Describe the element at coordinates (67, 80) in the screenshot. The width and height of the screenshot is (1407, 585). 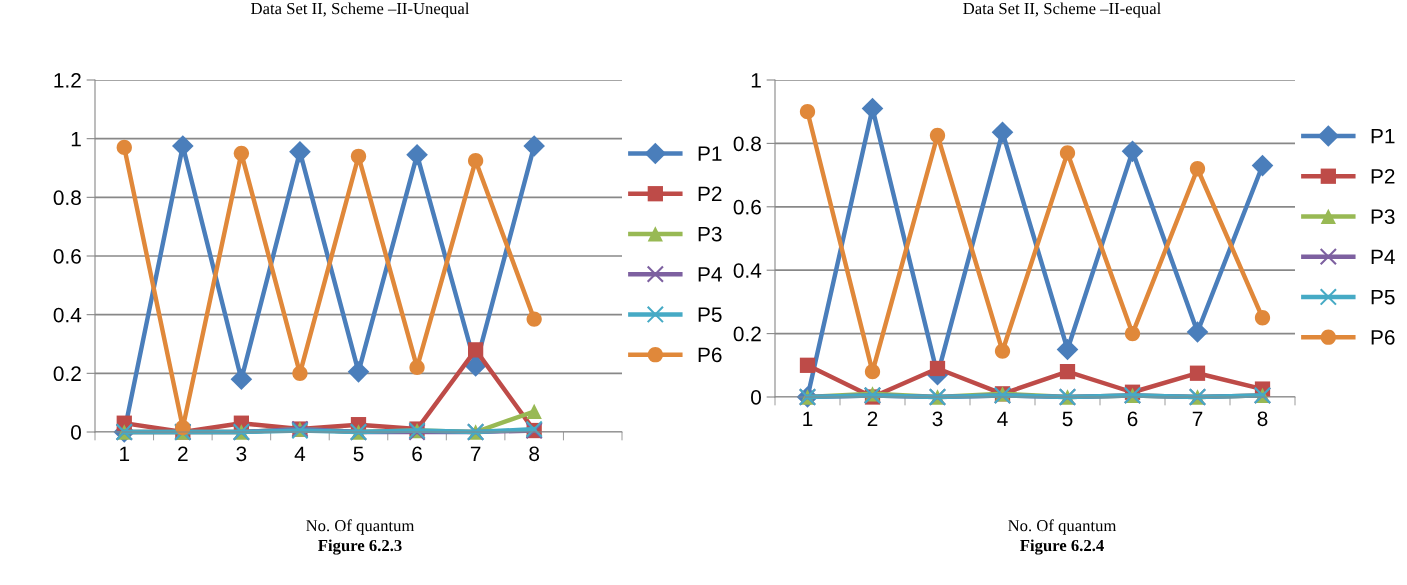
I see `y-tick-label: 1.2` at that location.